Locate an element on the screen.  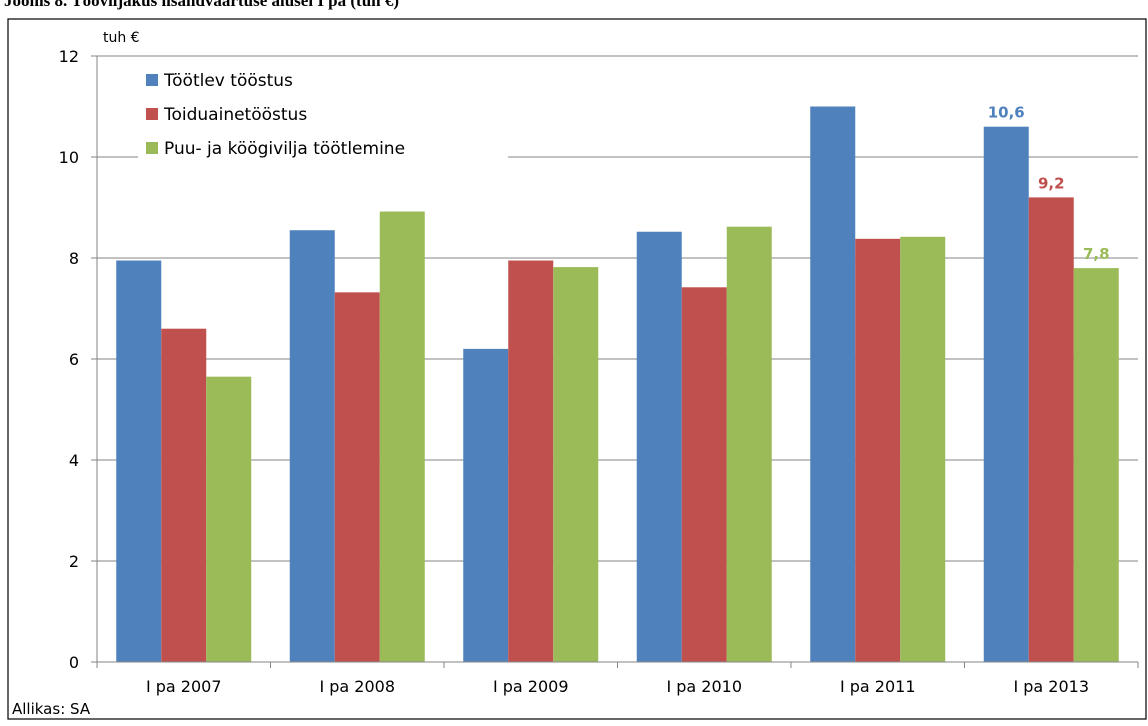
data-label: 7,8 is located at coordinates (1096, 254).